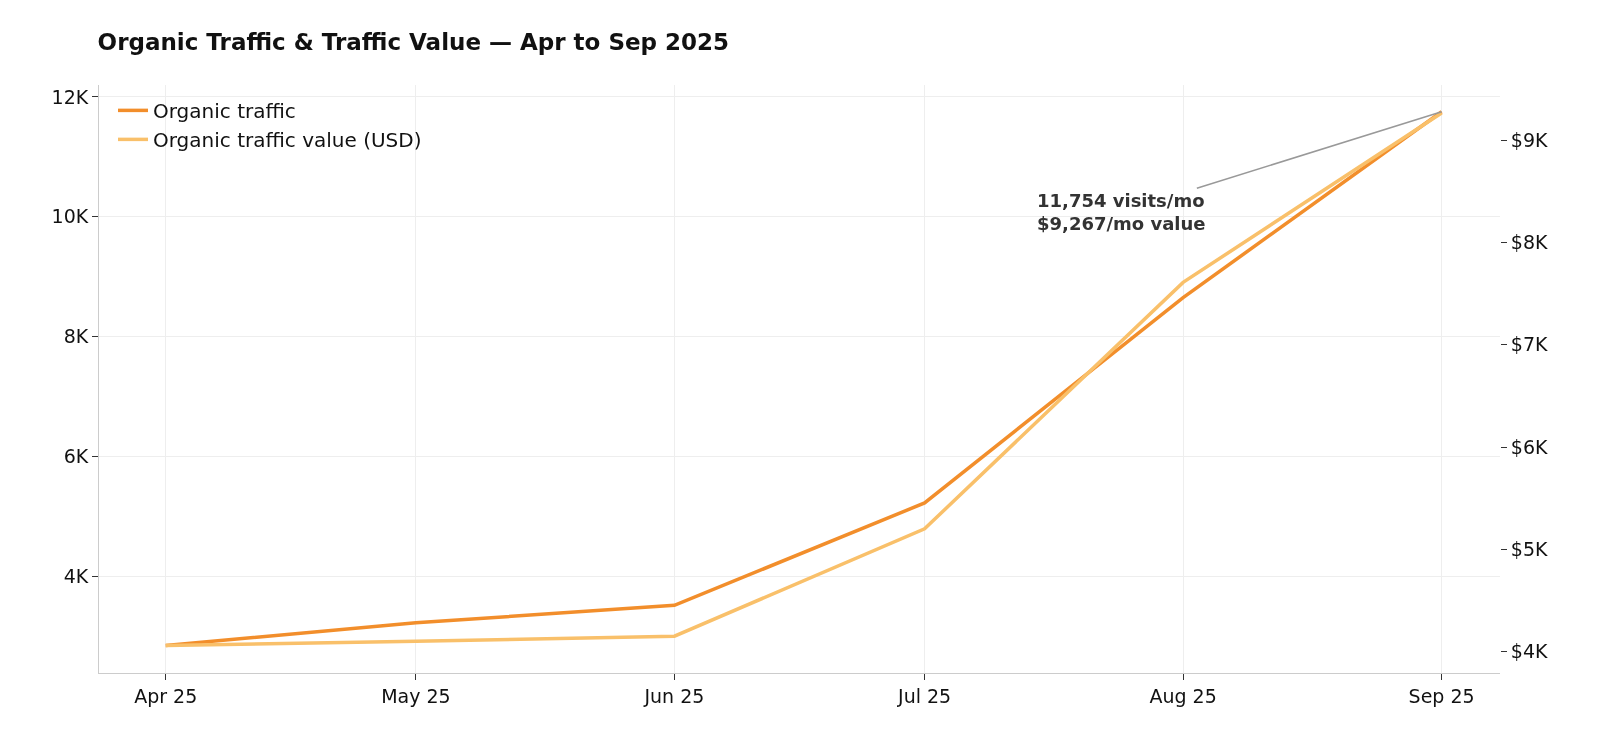 The width and height of the screenshot is (1600, 747). What do you see at coordinates (1529, 139) in the screenshot?
I see `y2-tick-label: $9K` at bounding box center [1529, 139].